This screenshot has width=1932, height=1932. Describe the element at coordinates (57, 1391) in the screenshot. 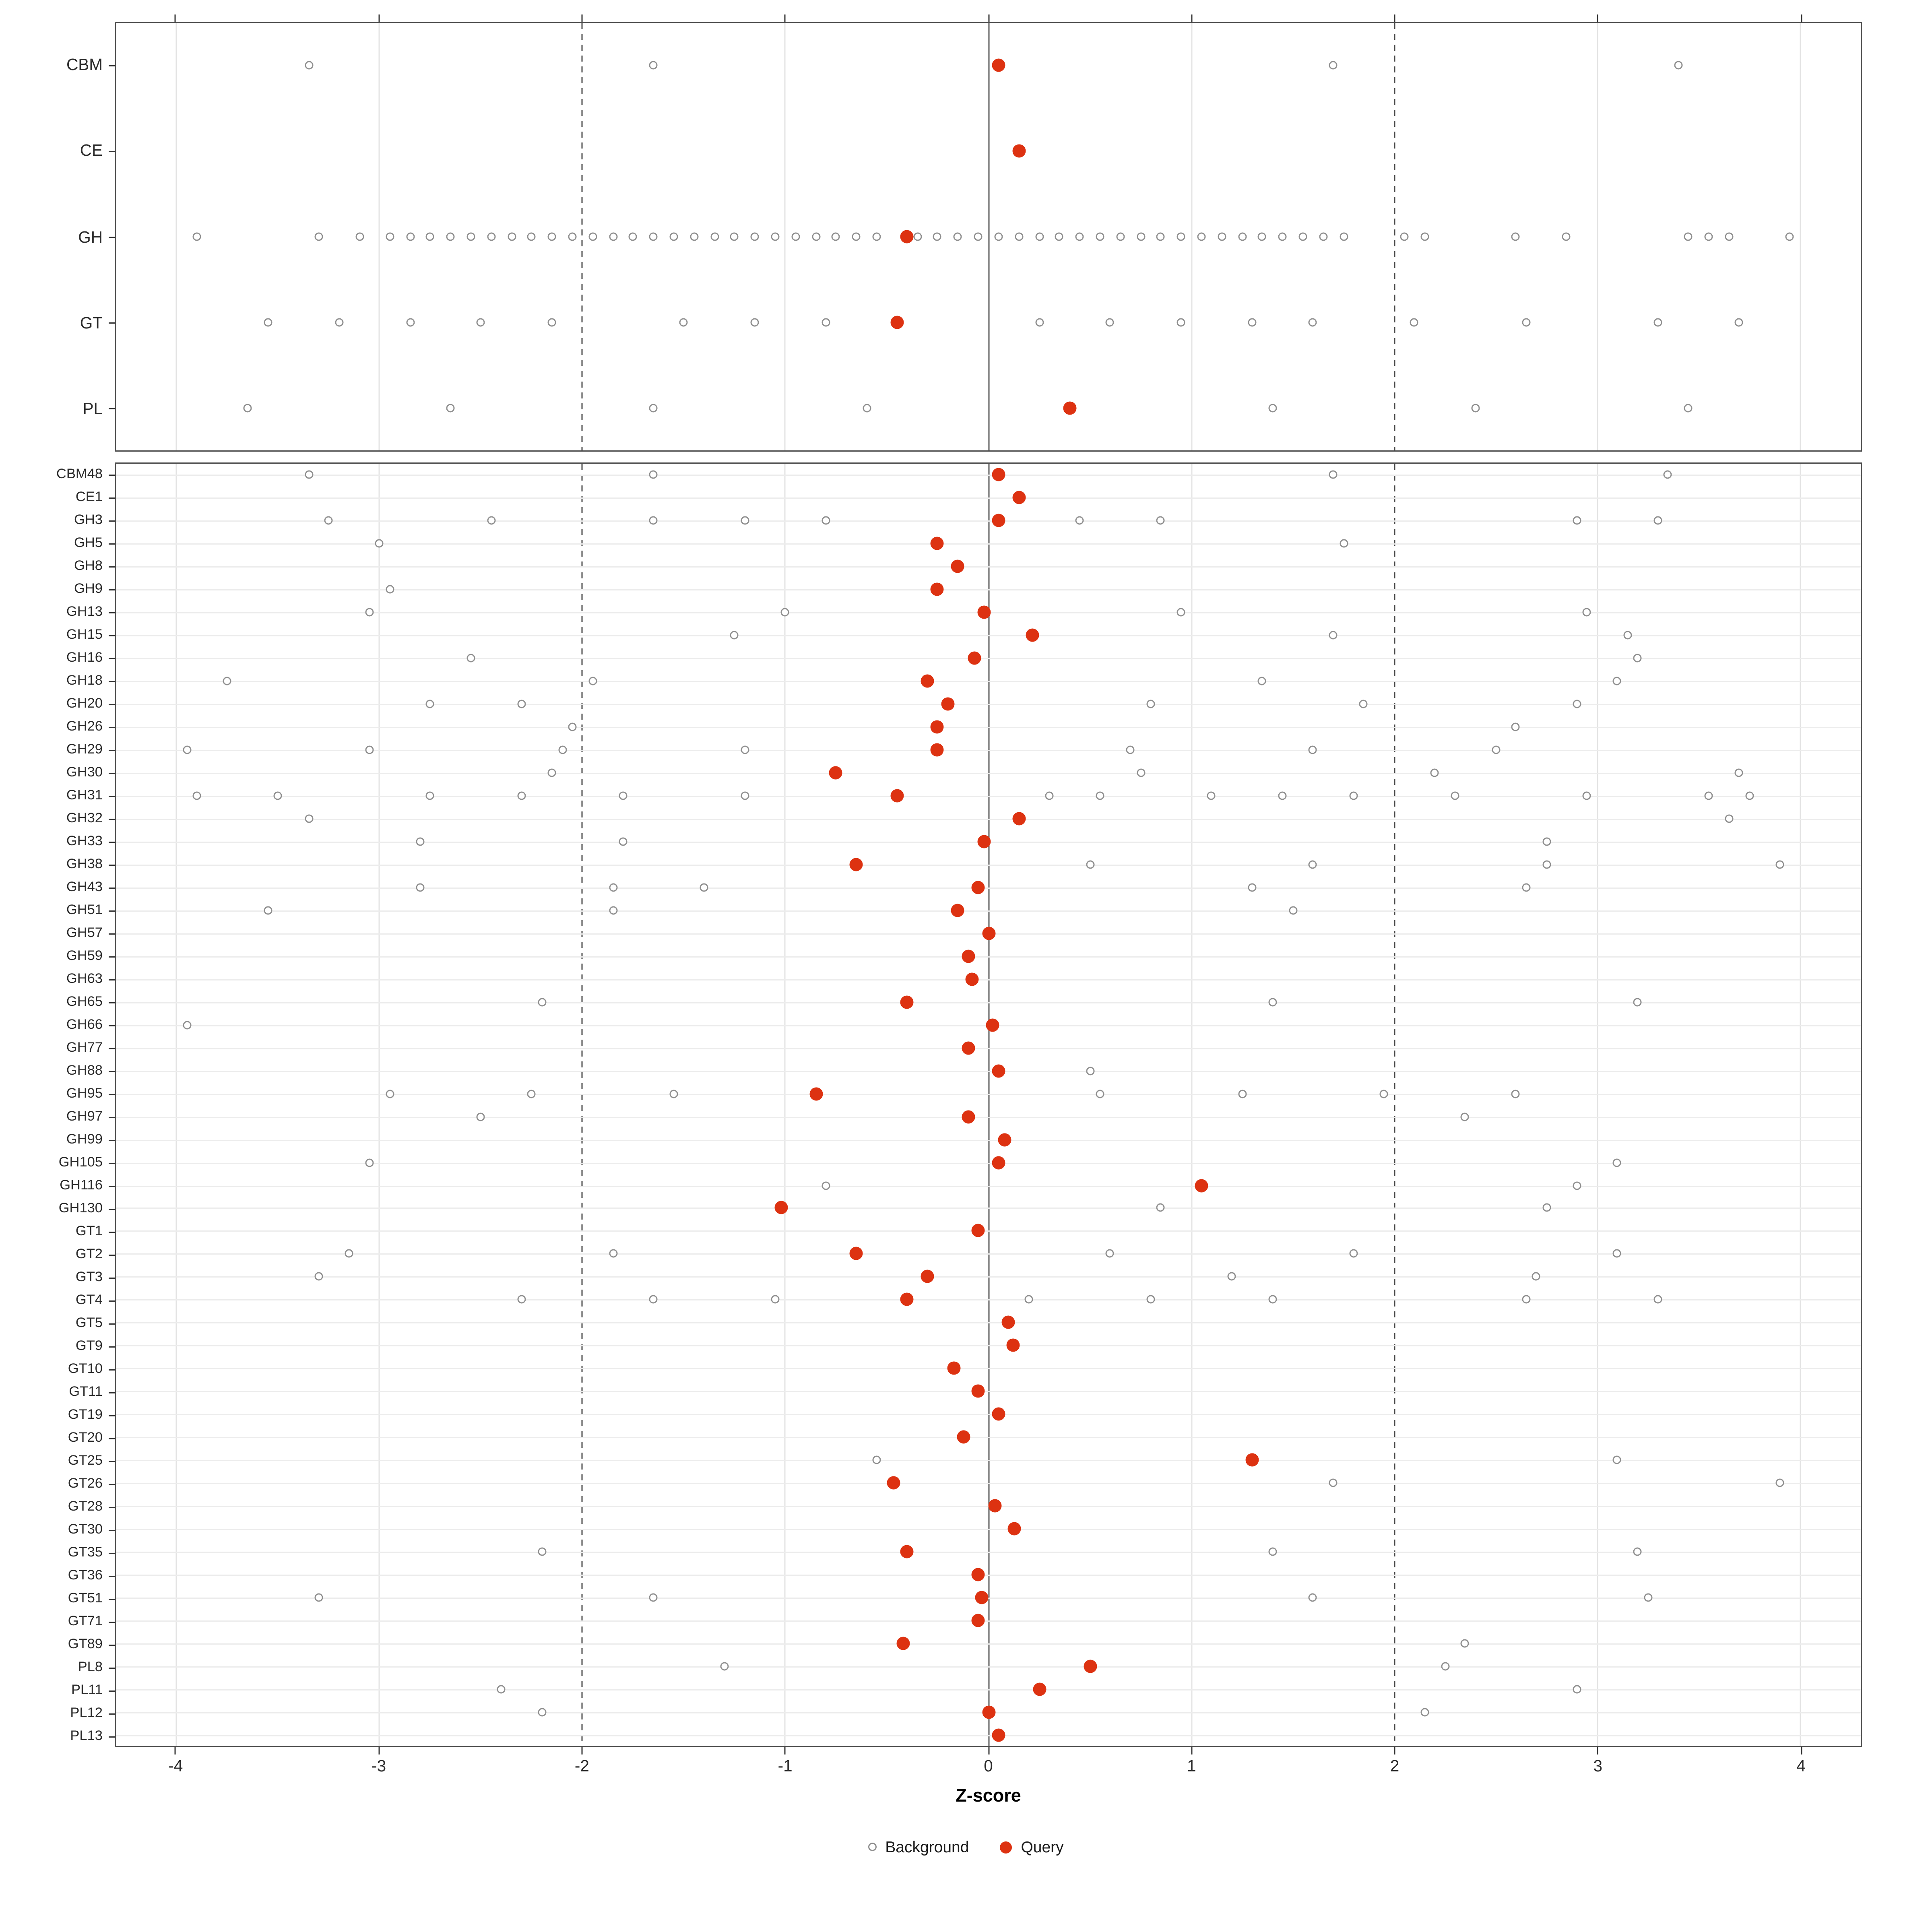

I see `y-axis-label-GT11: GT11` at that location.